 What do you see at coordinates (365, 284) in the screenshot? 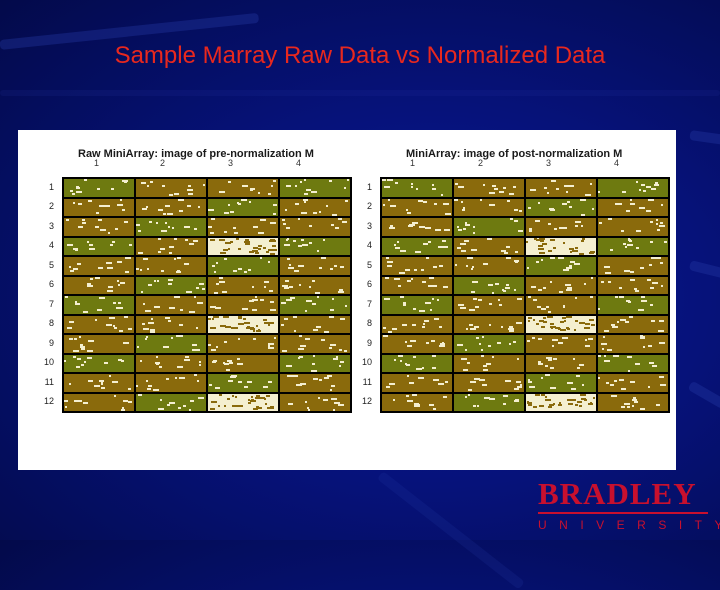
I see `row-label: 6` at bounding box center [365, 284].